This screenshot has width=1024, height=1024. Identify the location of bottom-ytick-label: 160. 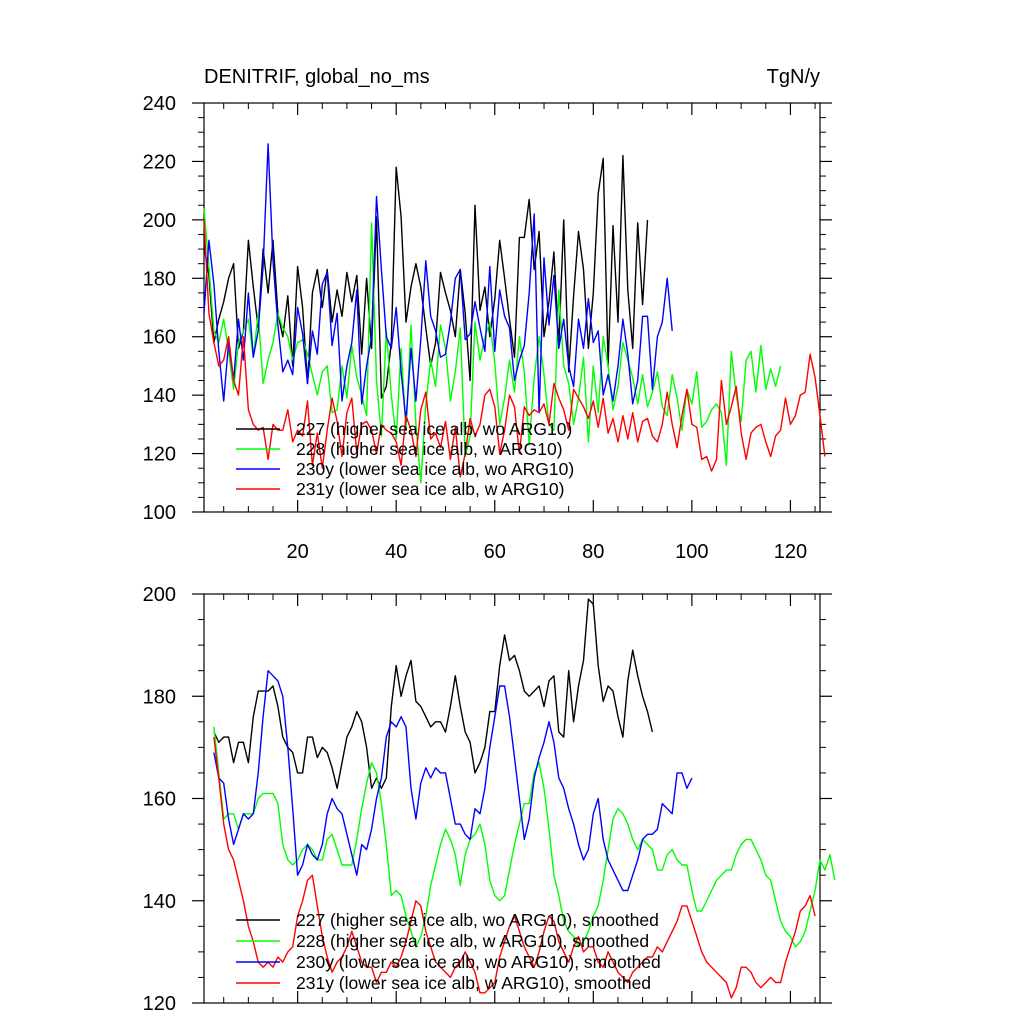
(159, 800).